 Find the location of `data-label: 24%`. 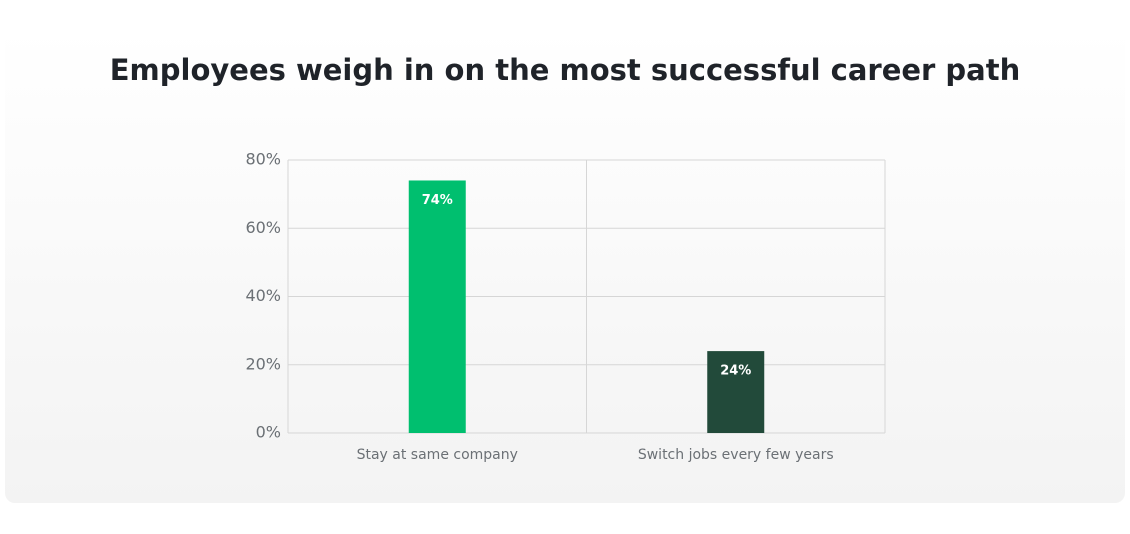

data-label: 24% is located at coordinates (735, 371).